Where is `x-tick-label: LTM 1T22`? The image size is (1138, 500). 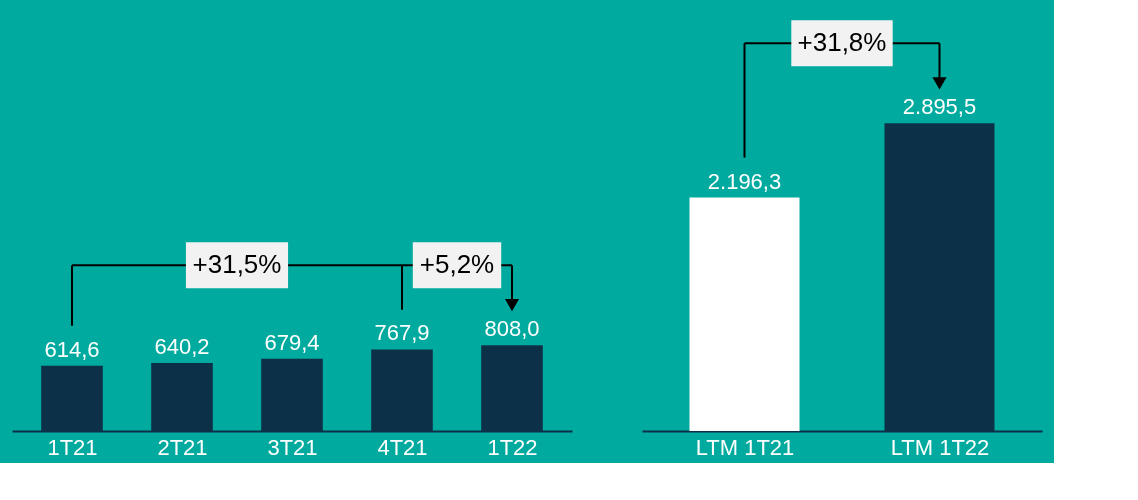
x-tick-label: LTM 1T22 is located at coordinates (940, 447).